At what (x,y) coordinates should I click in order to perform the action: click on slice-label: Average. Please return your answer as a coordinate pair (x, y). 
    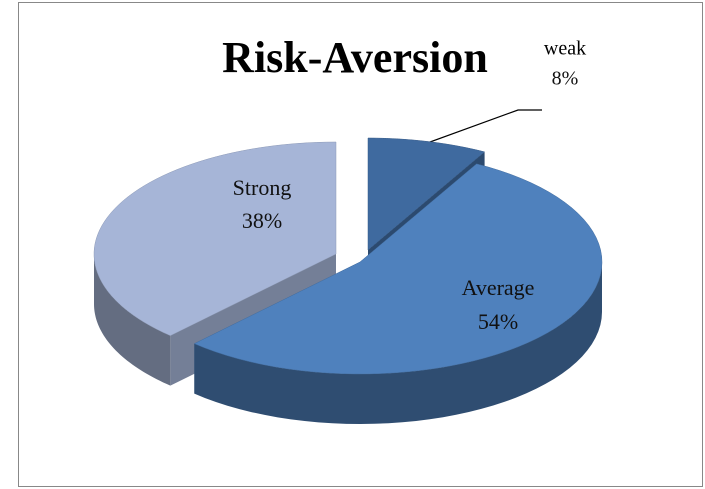
    Looking at the image, I should click on (498, 287).